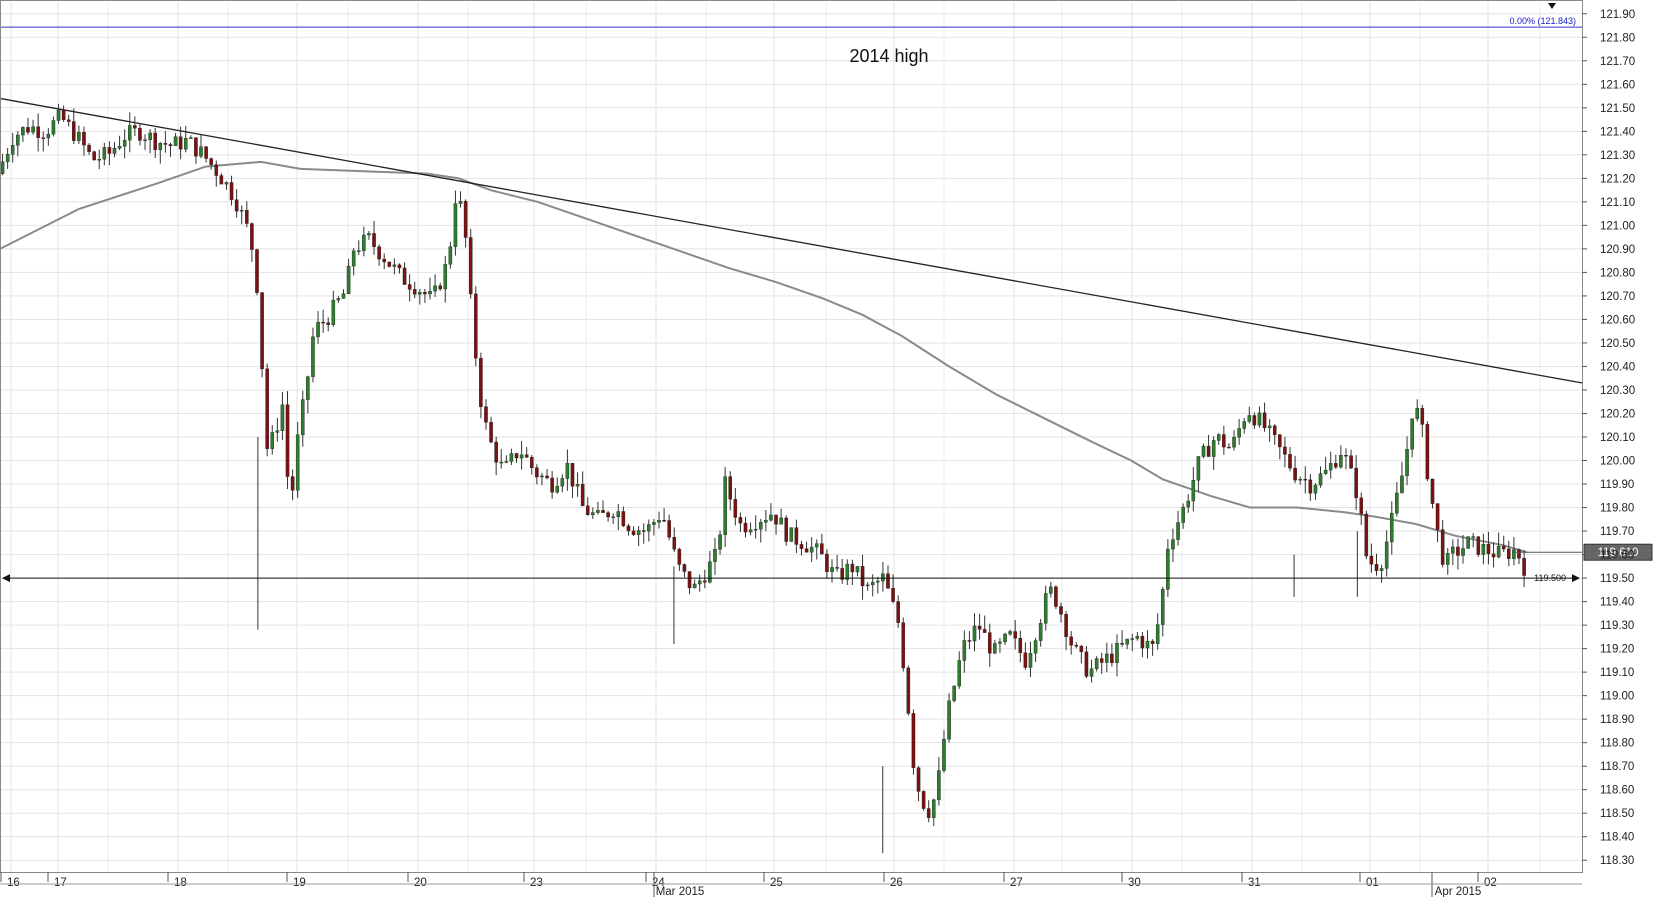 The width and height of the screenshot is (1655, 897). I want to click on last-price-tag, so click(1618, 552).